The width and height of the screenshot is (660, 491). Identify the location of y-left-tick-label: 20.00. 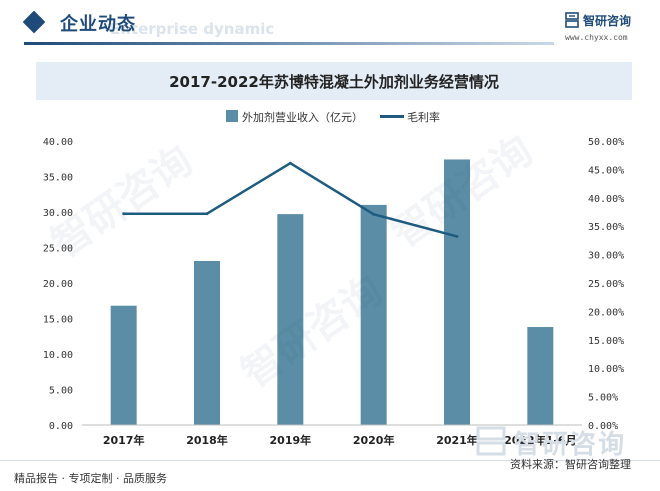
(58, 284).